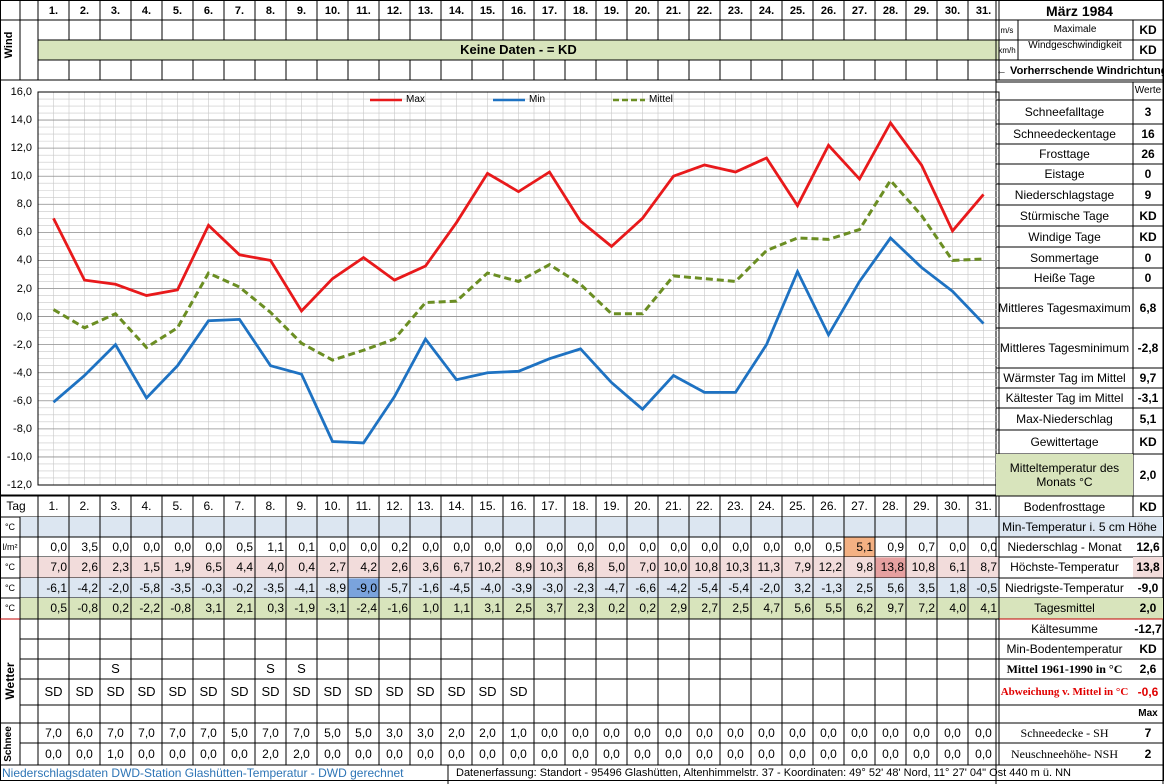  What do you see at coordinates (22, 400) in the screenshot?
I see `y-tick-label: -6,0` at bounding box center [22, 400].